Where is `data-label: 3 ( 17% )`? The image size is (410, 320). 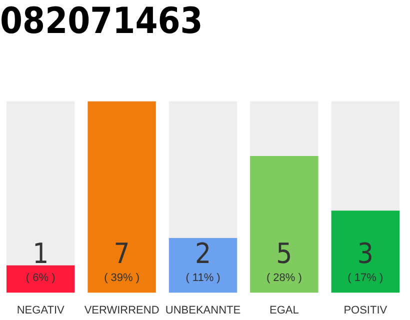
data-label: 3 ( 17% ) is located at coordinates (366, 260).